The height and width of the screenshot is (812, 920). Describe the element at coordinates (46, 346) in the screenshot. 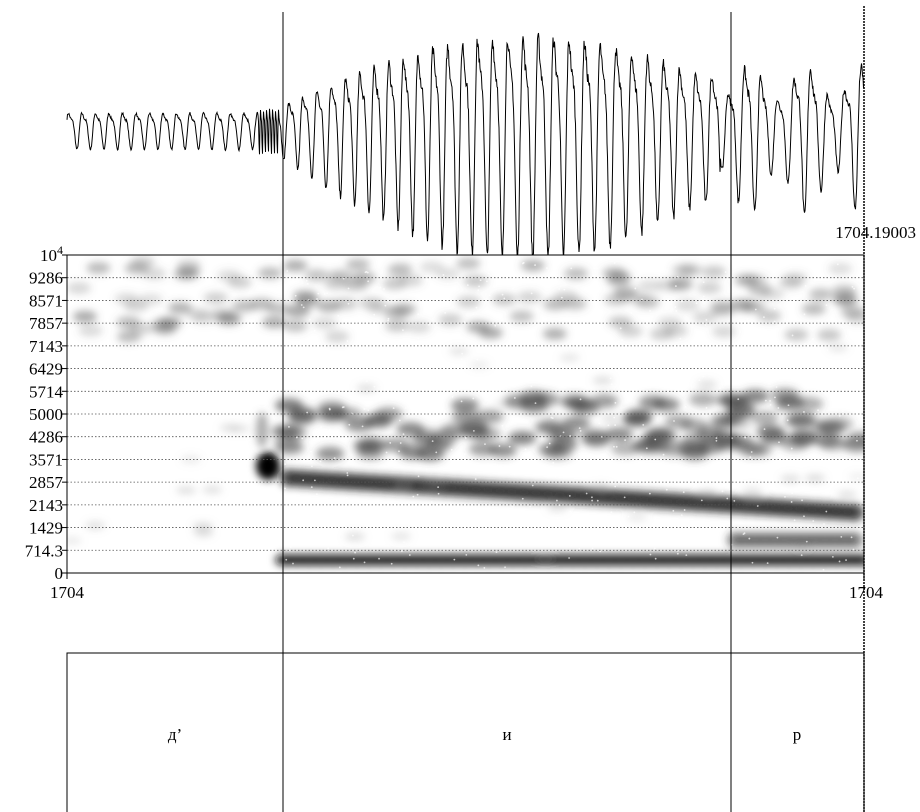

I see `y-tick-label: 7143` at that location.